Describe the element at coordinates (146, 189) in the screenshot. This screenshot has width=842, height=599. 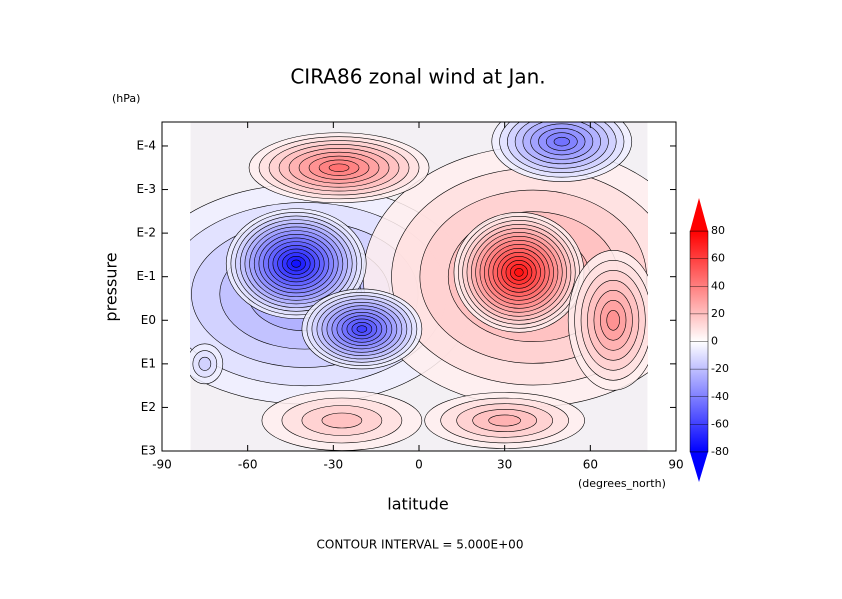
I see `y-tick-label: E-3` at that location.